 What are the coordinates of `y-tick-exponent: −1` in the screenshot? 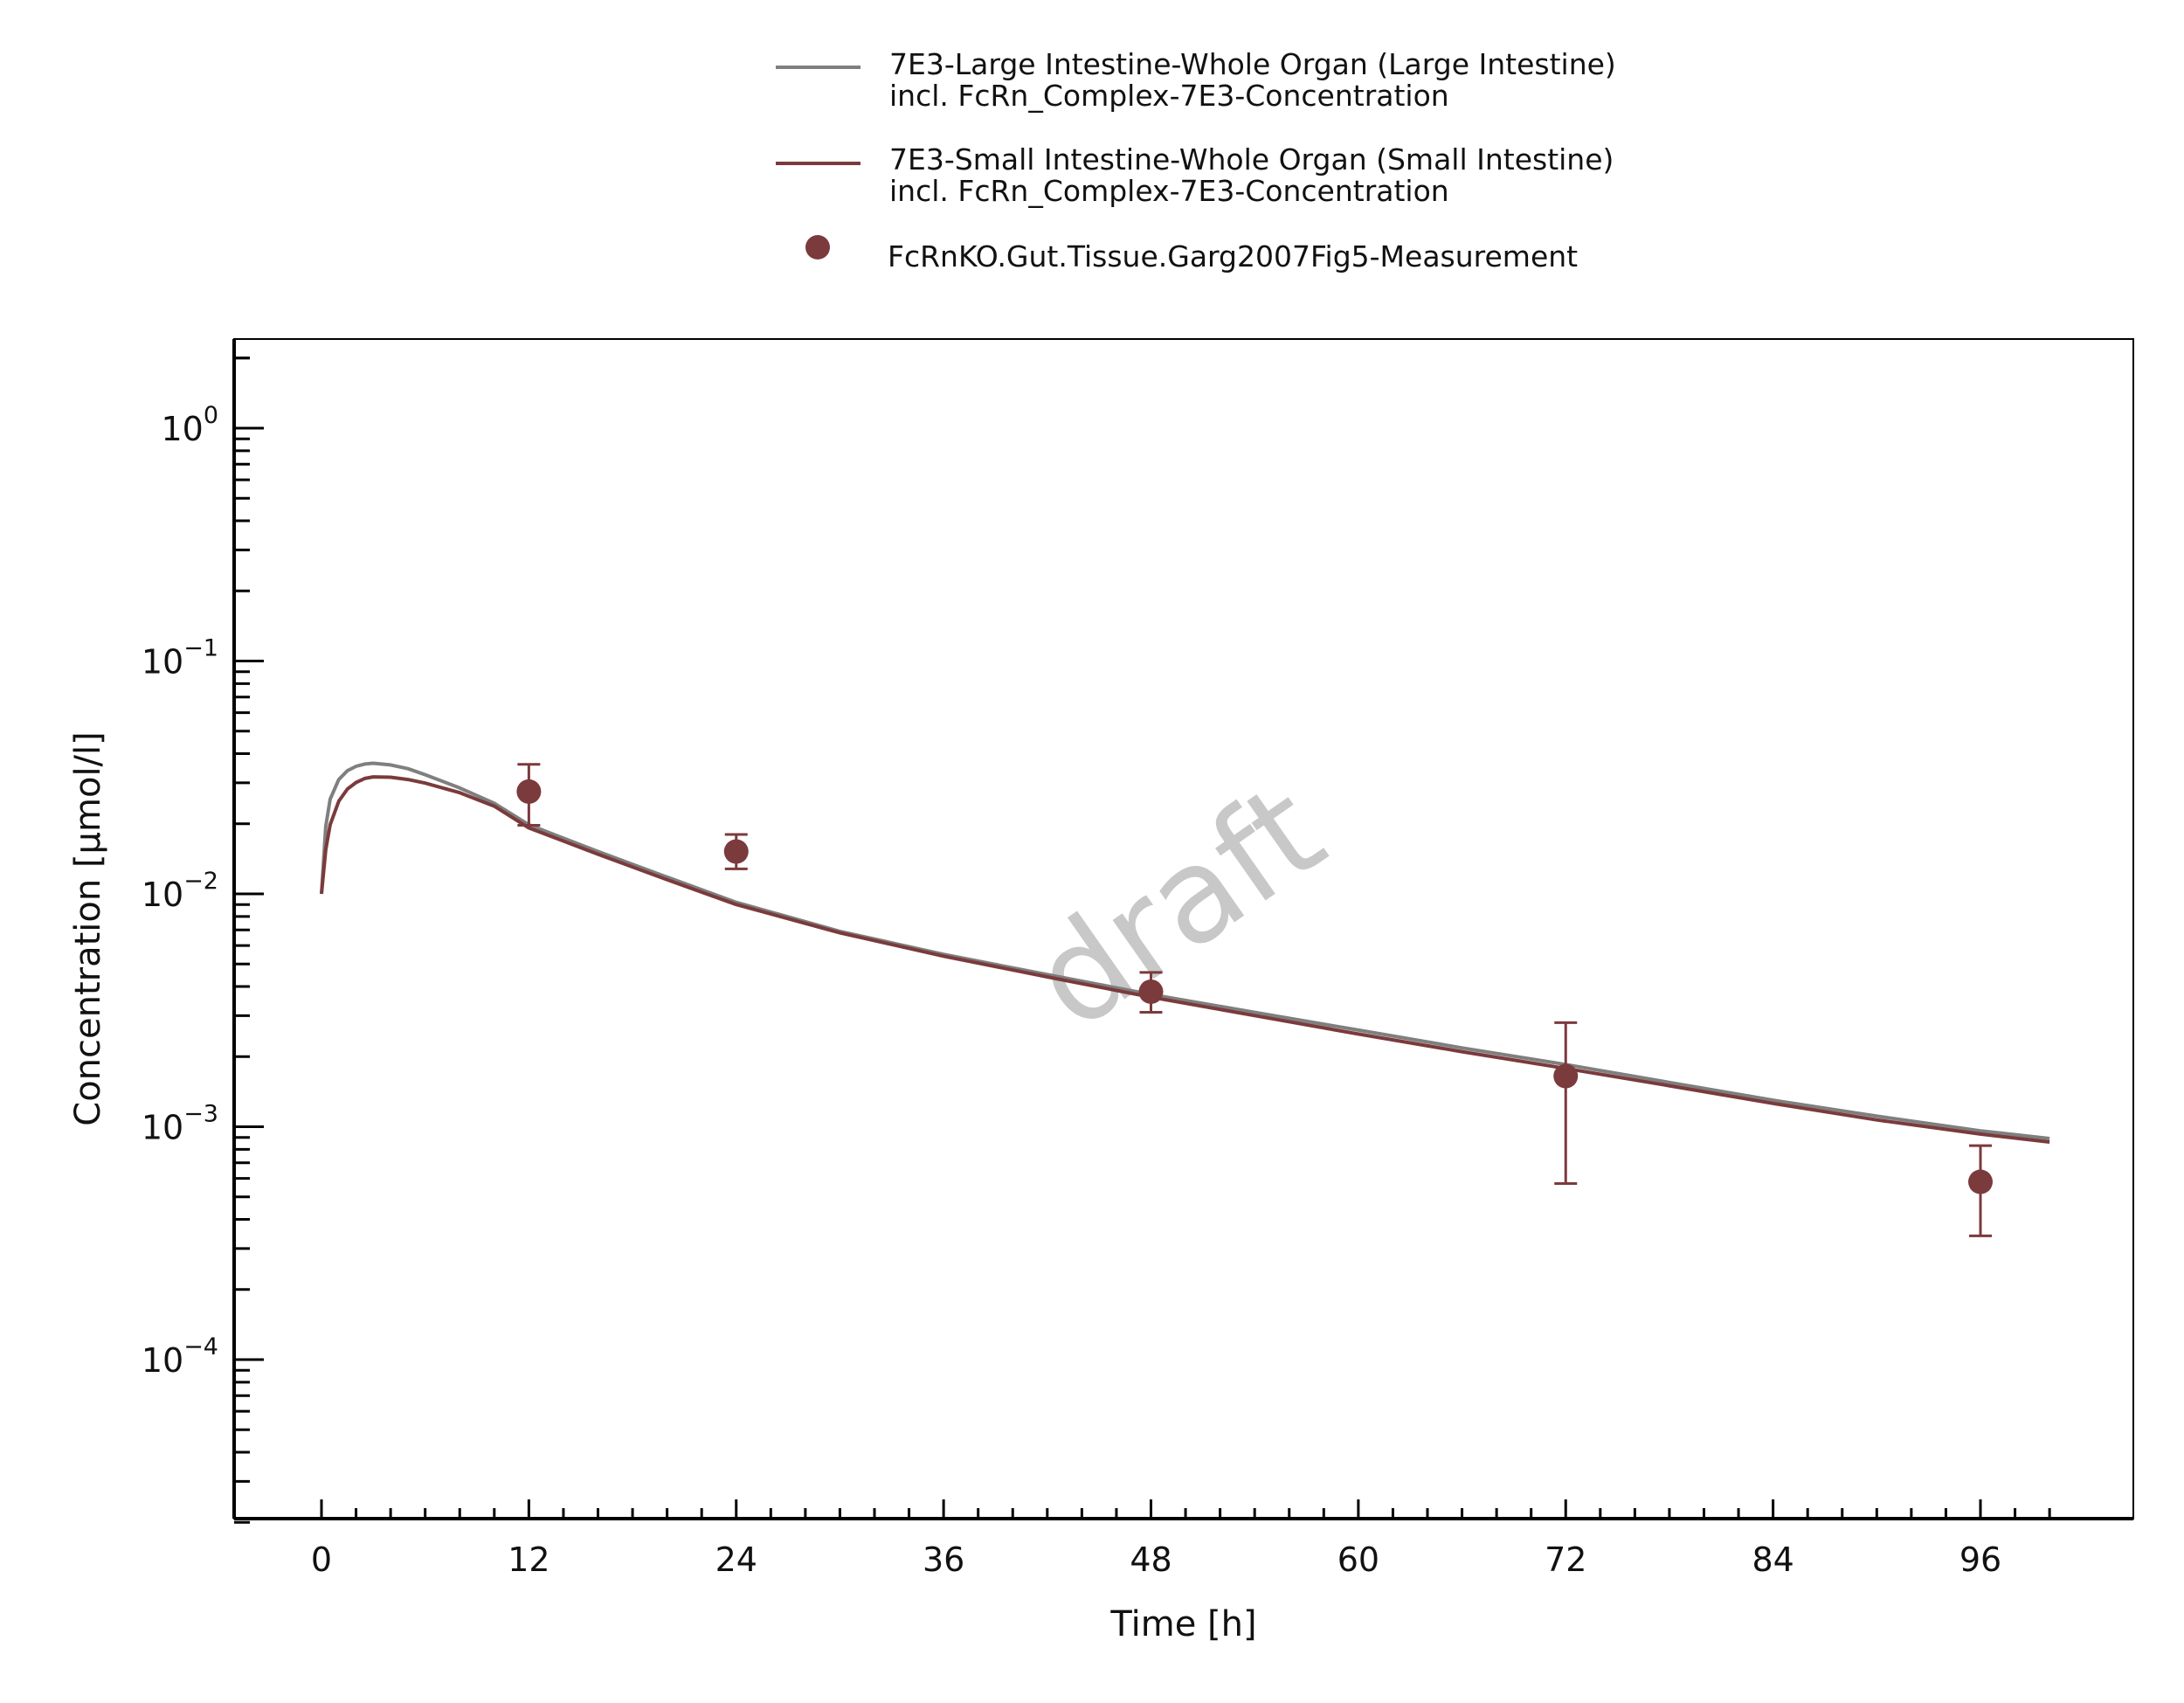 It's located at (200, 648).